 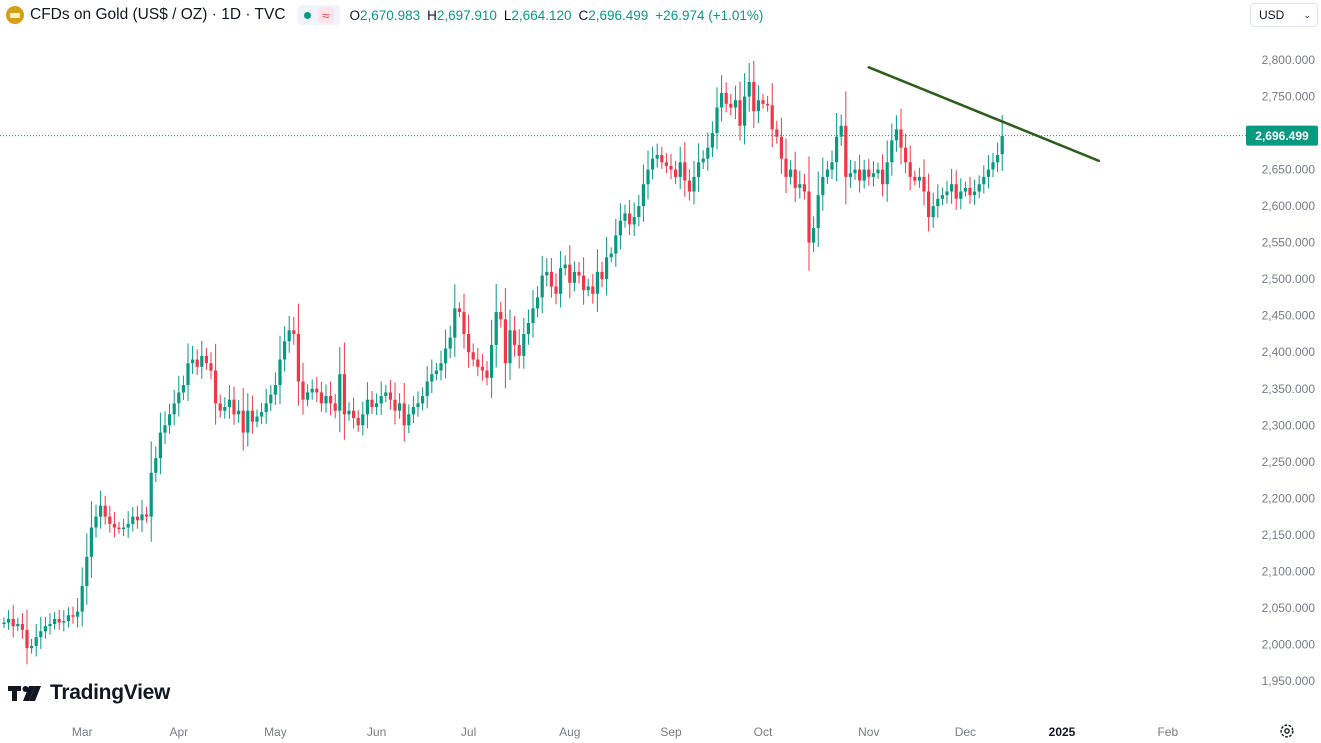 What do you see at coordinates (1289, 644) in the screenshot?
I see `y-tick-label: 2,000.000` at bounding box center [1289, 644].